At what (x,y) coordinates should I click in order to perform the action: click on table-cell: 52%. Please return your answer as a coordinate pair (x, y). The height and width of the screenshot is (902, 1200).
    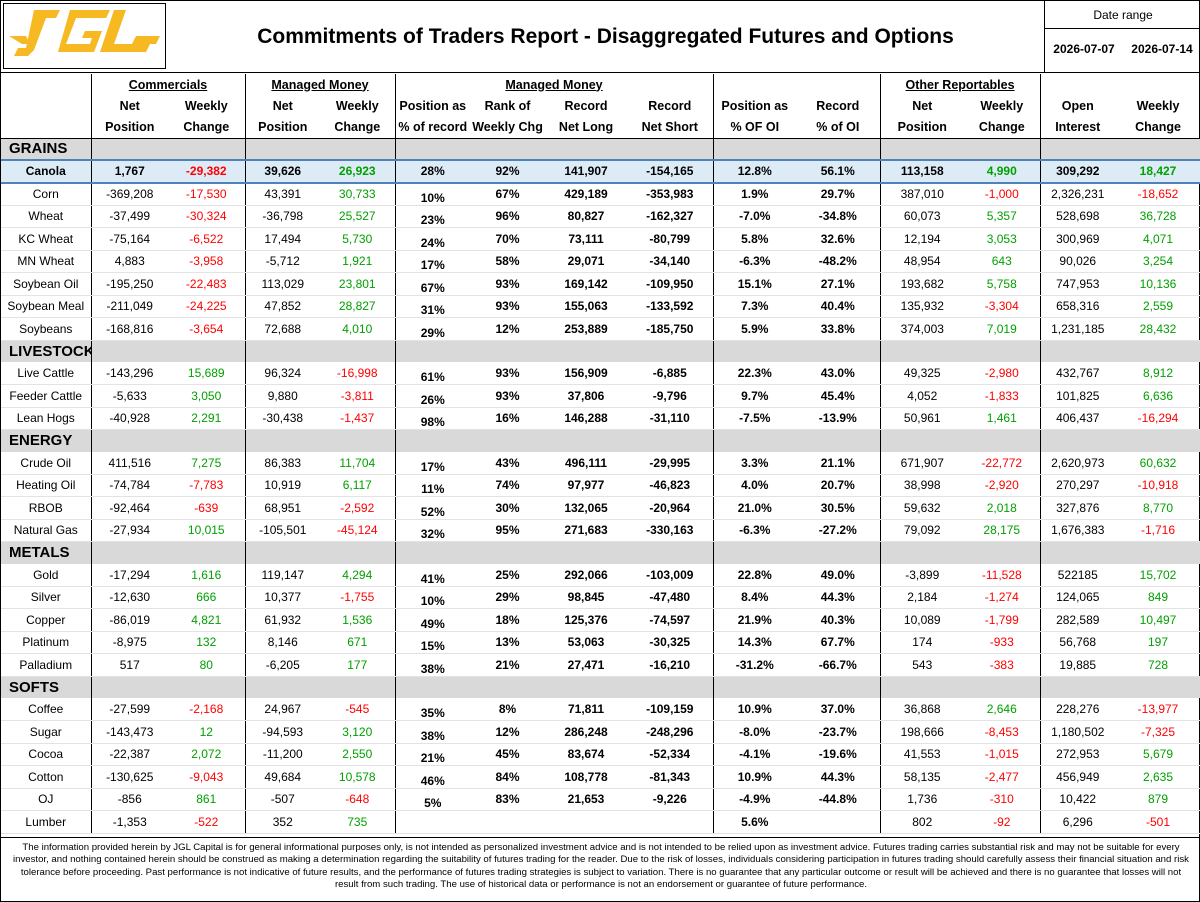
    Looking at the image, I should click on (432, 508).